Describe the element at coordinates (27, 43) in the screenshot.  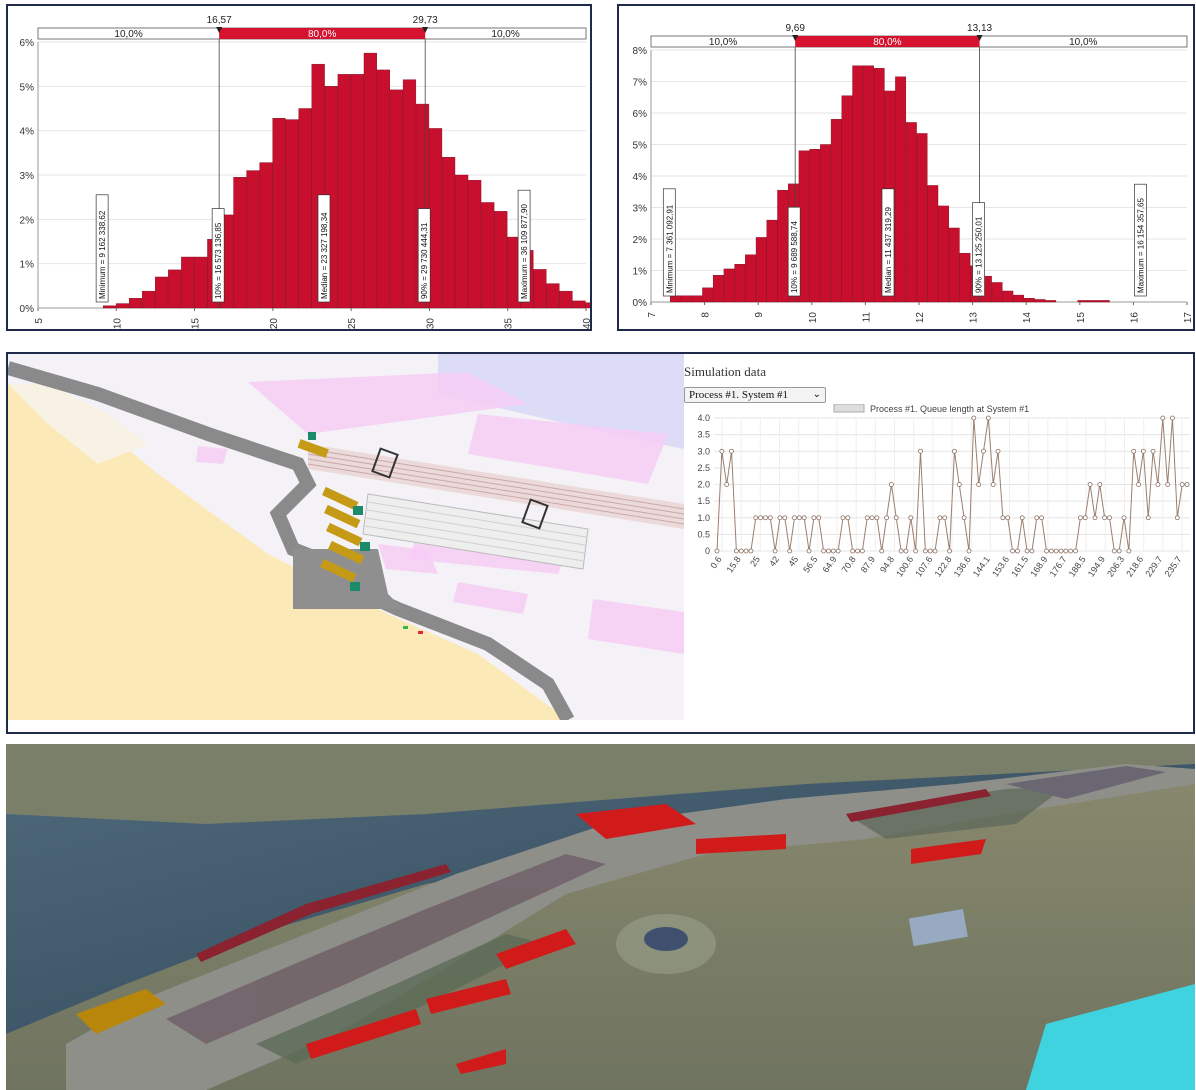
I see `y-tick-label: 6%` at that location.